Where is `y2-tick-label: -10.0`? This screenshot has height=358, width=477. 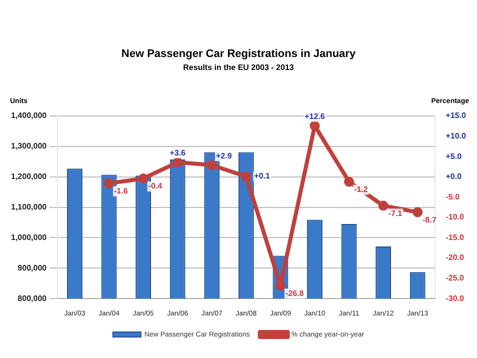 y2-tick-label: -10.0 is located at coordinates (455, 217).